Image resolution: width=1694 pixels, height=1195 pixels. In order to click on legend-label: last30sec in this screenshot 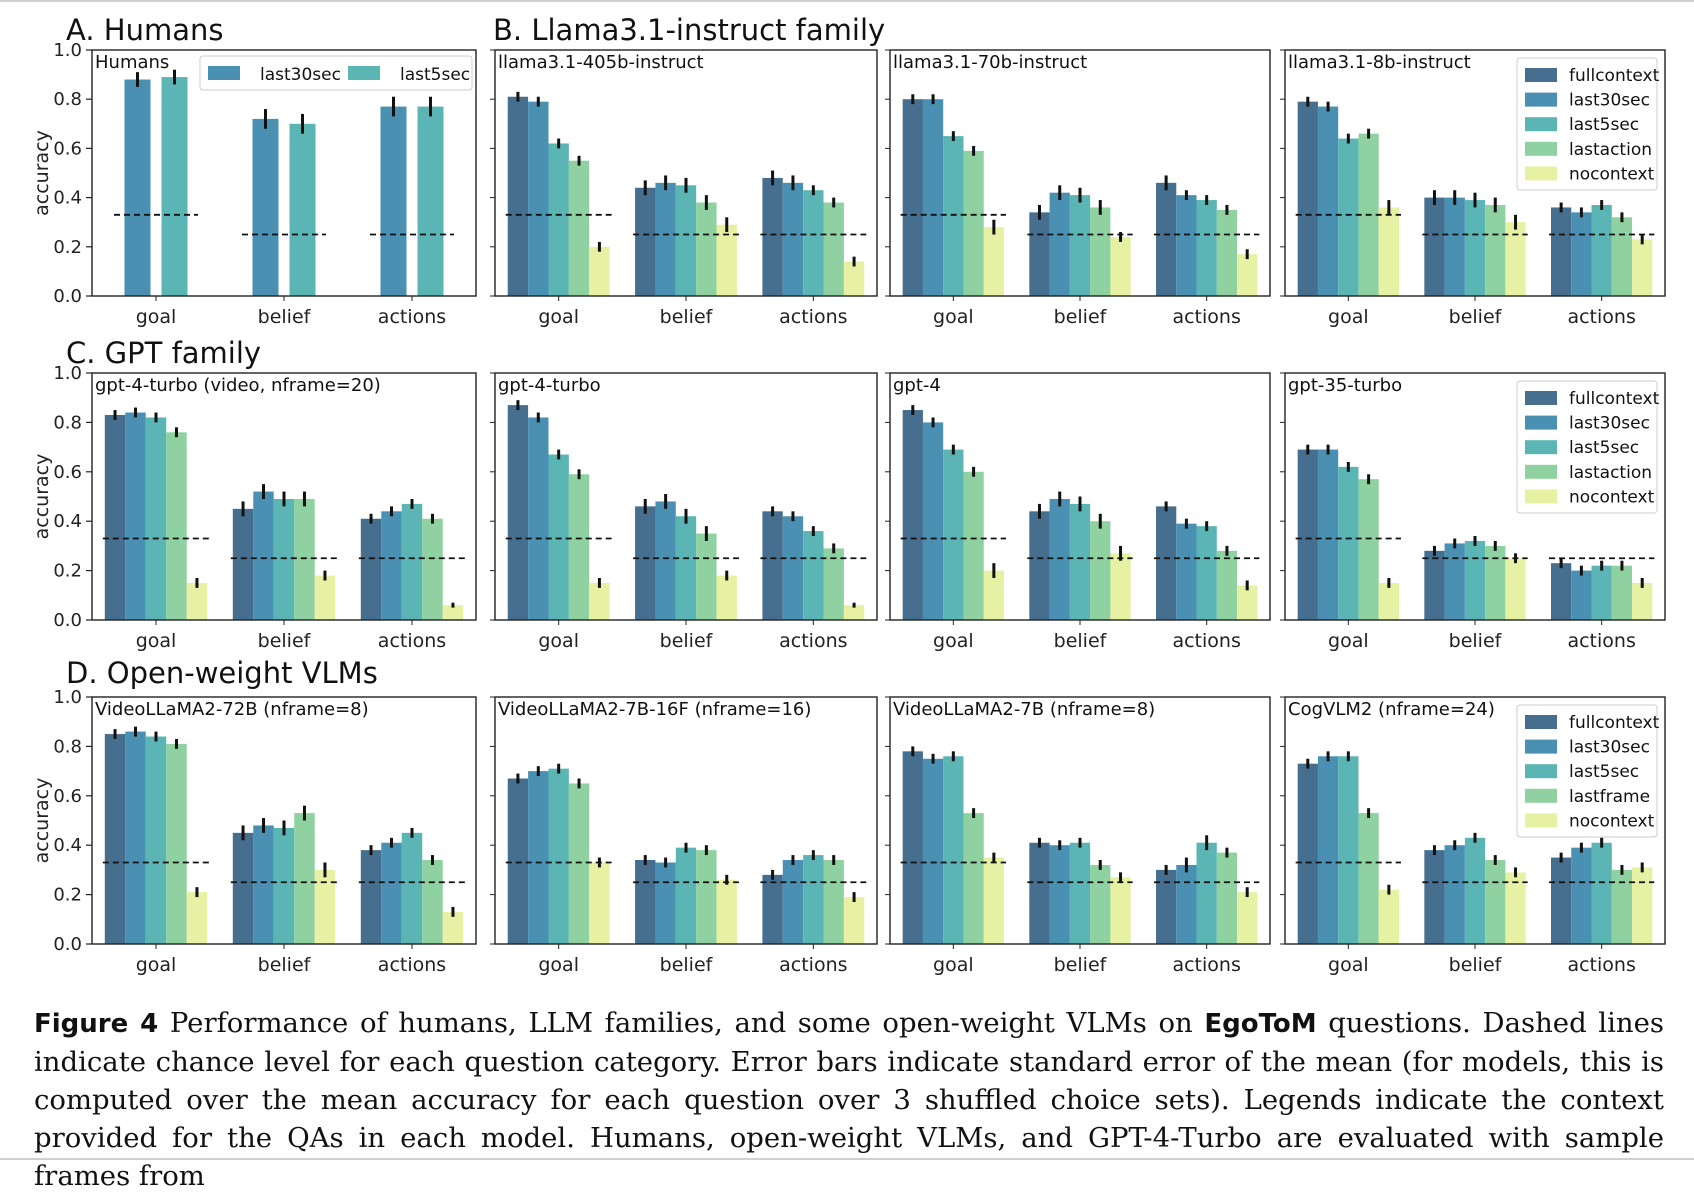, I will do `click(300, 75)`.